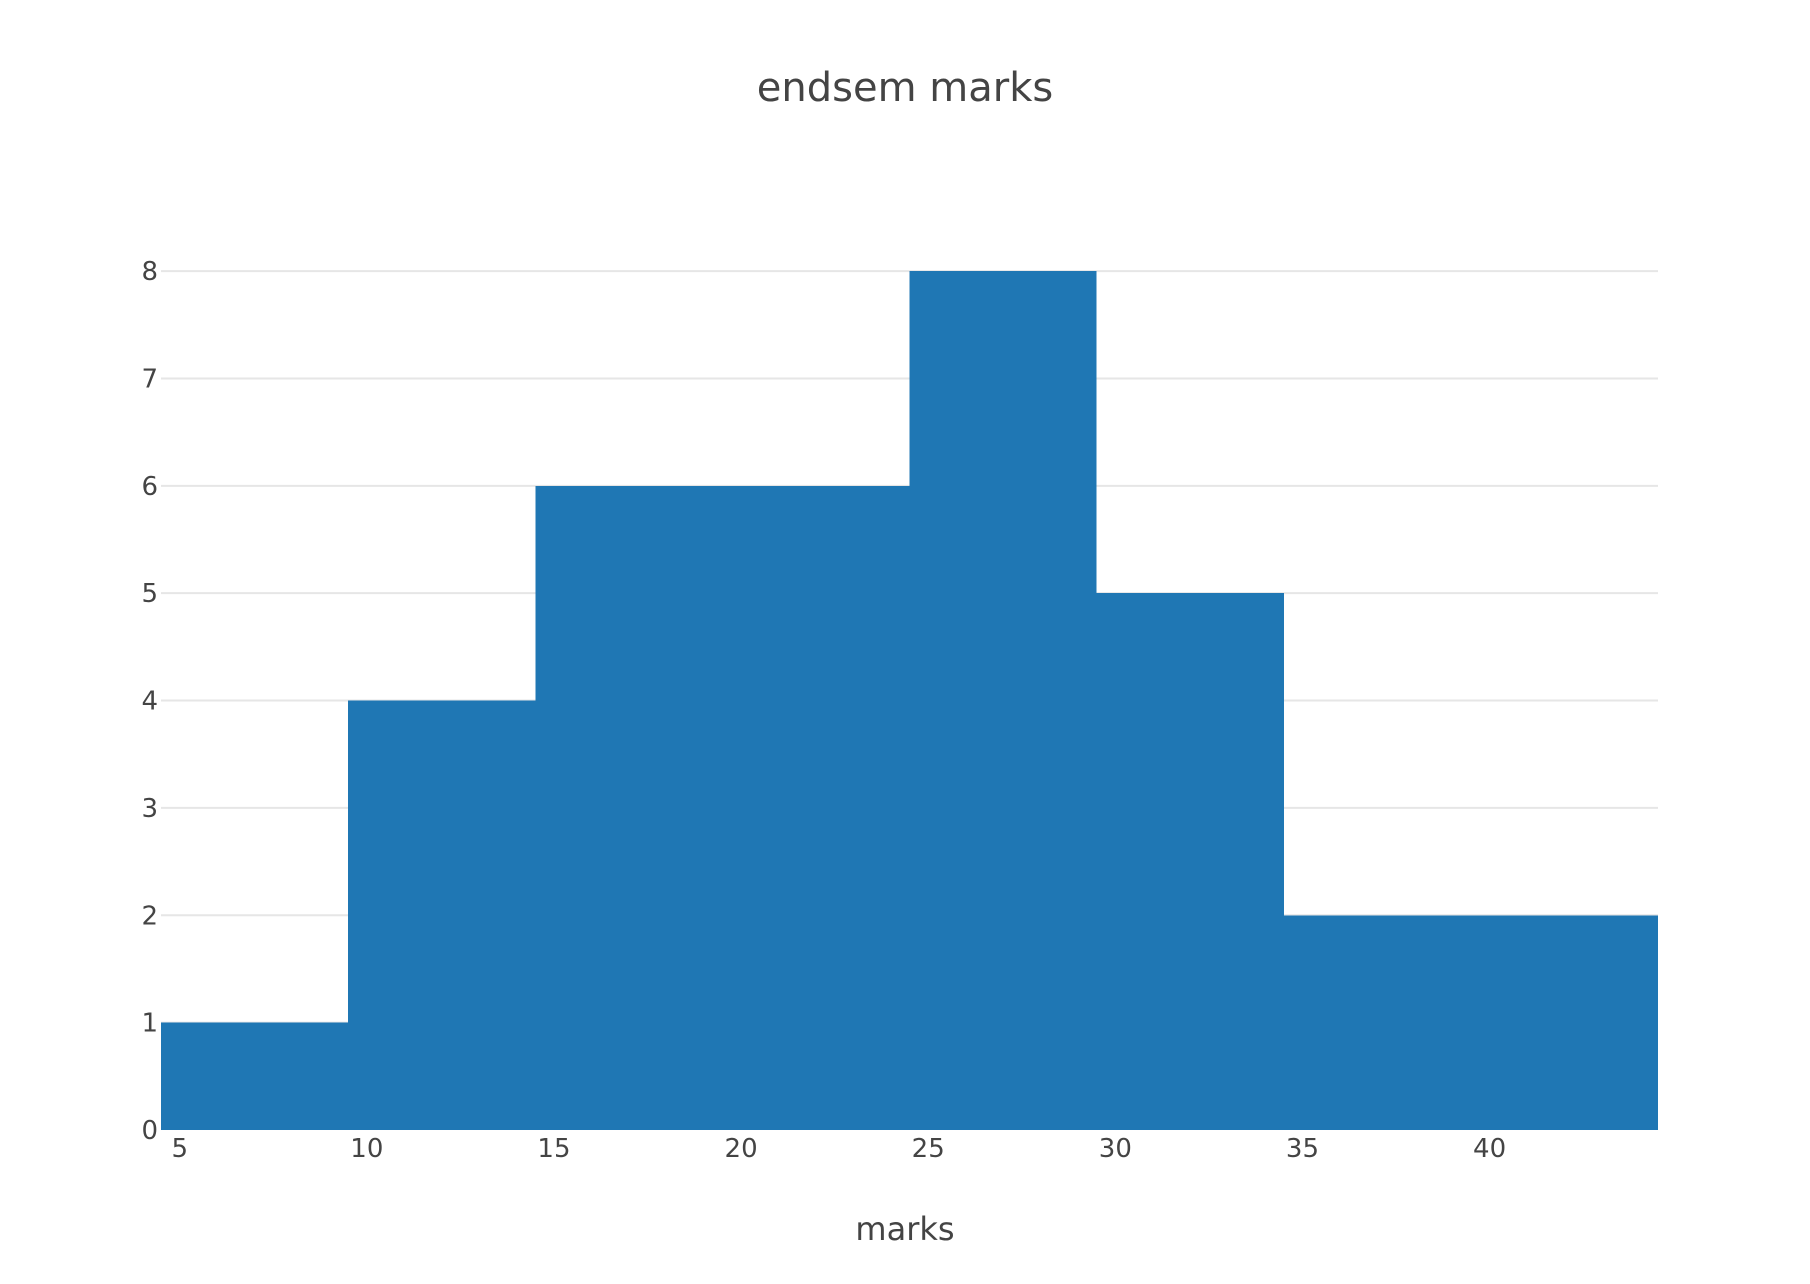  What do you see at coordinates (149, 916) in the screenshot?
I see `y-tick-label: 2` at bounding box center [149, 916].